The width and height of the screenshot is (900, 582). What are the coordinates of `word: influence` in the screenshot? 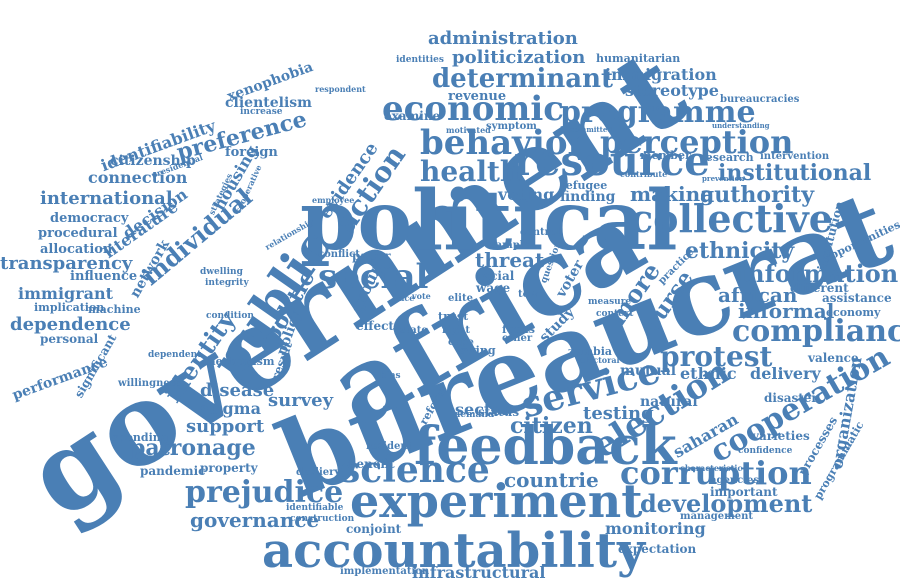 It's located at (104, 276).